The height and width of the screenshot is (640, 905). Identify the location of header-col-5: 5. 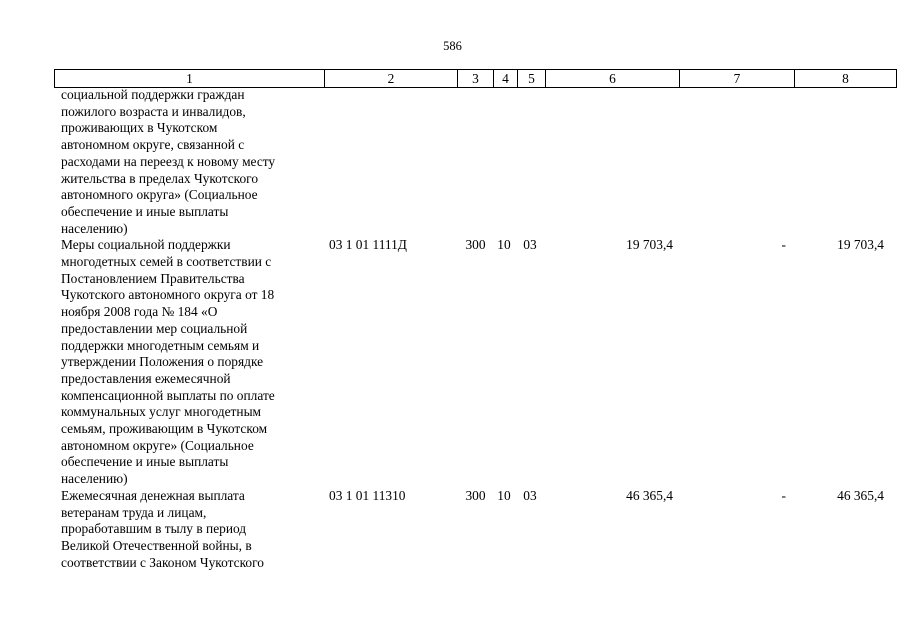
(532, 78).